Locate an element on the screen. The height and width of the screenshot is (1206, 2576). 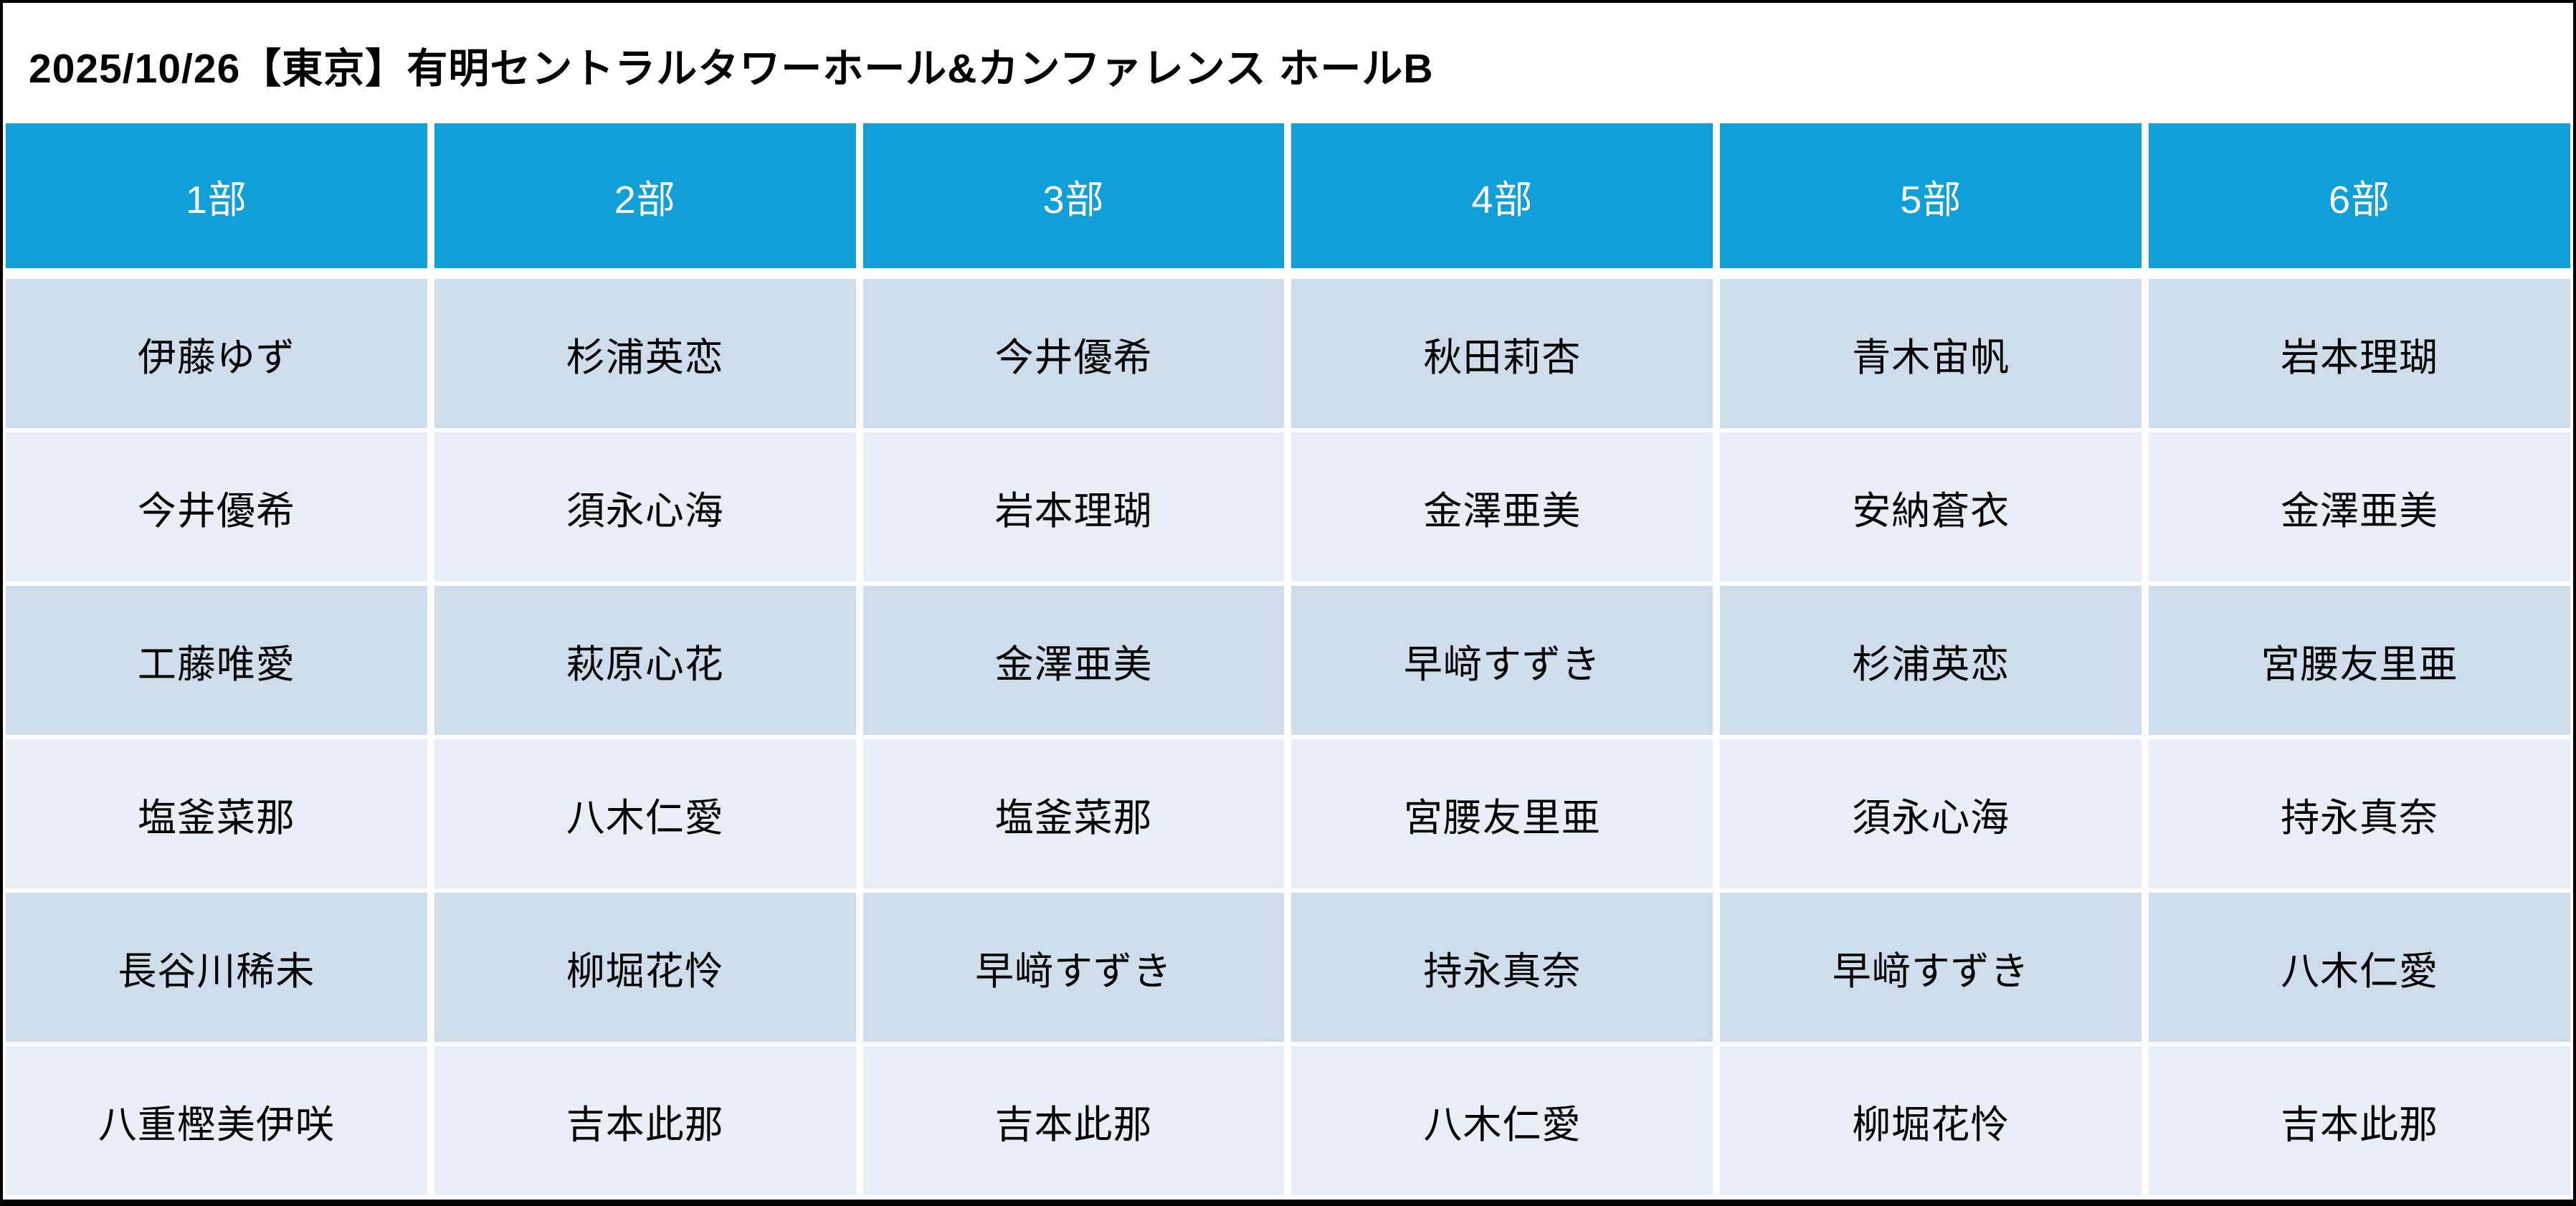
performer-cell: 伊藤ゆず is located at coordinates (216, 353).